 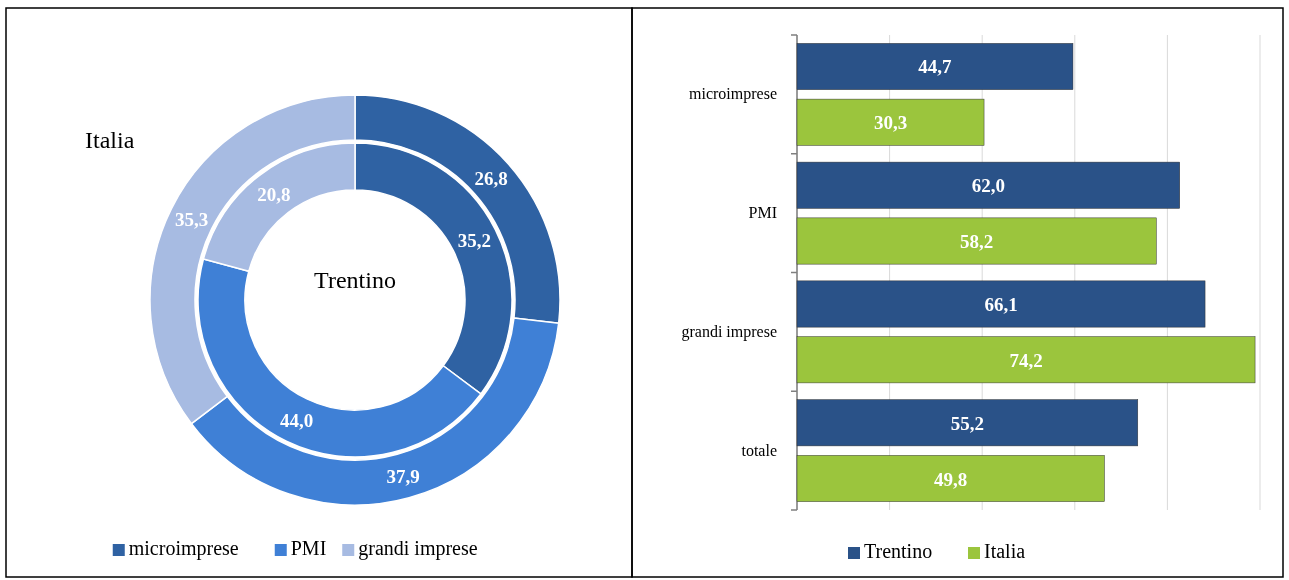 I want to click on data-label: 62,0, so click(x=988, y=186).